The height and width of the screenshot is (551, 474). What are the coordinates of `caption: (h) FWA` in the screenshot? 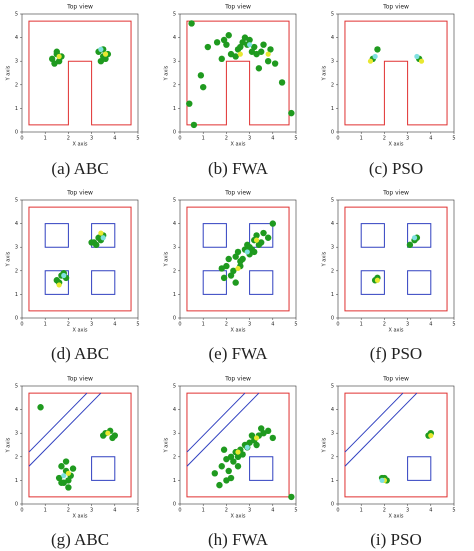 It's located at (238, 539).